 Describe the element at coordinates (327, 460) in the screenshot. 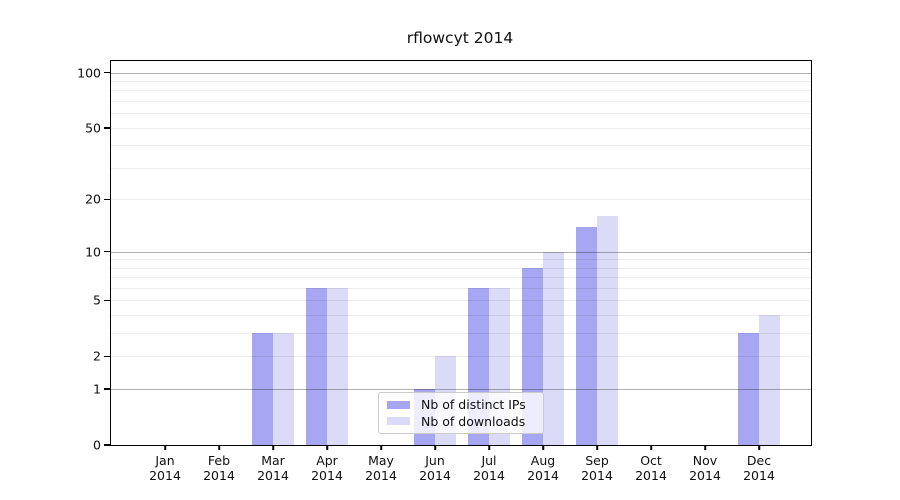

I see `x-tick-month: Apr` at that location.